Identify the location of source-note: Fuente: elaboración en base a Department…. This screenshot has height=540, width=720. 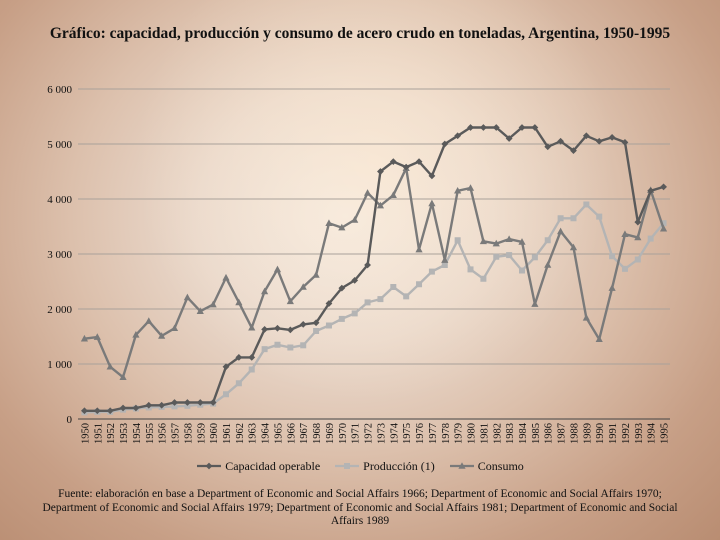
(360, 507).